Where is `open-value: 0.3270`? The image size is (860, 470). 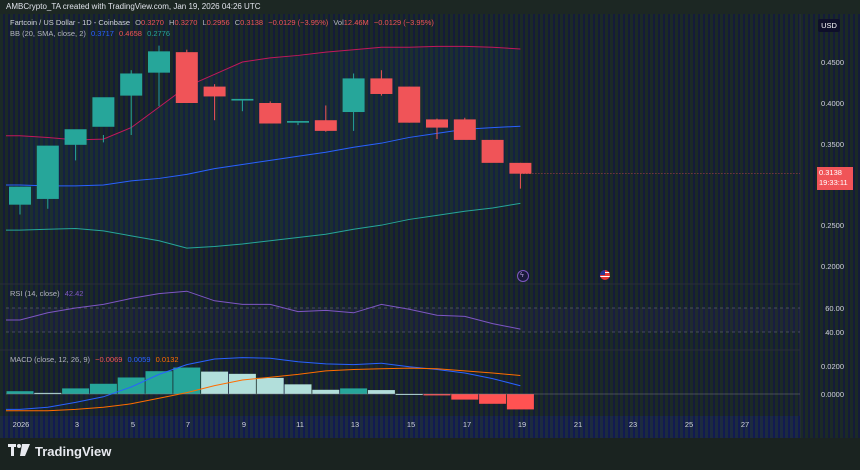 open-value: 0.3270 is located at coordinates (152, 22).